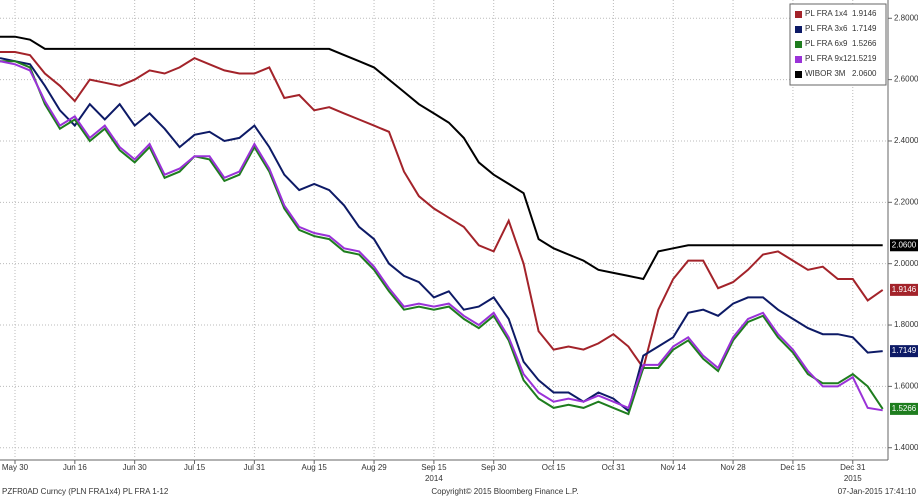 The height and width of the screenshot is (499, 918). I want to click on axis-tag-label: 1.9146, so click(904, 289).